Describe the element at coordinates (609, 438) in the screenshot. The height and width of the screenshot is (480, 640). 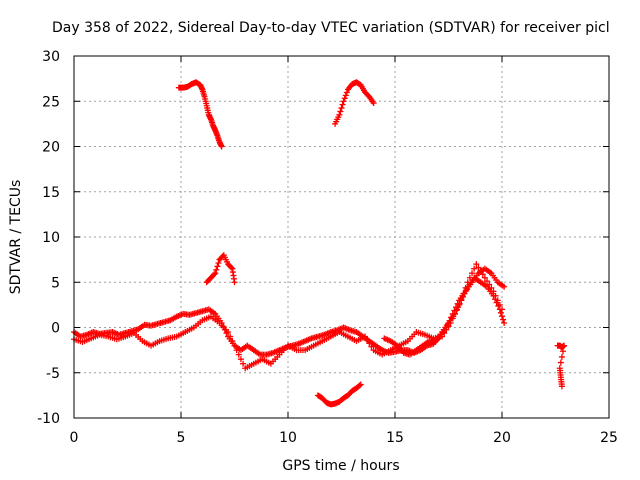
I see `x-tick-label: 25` at that location.